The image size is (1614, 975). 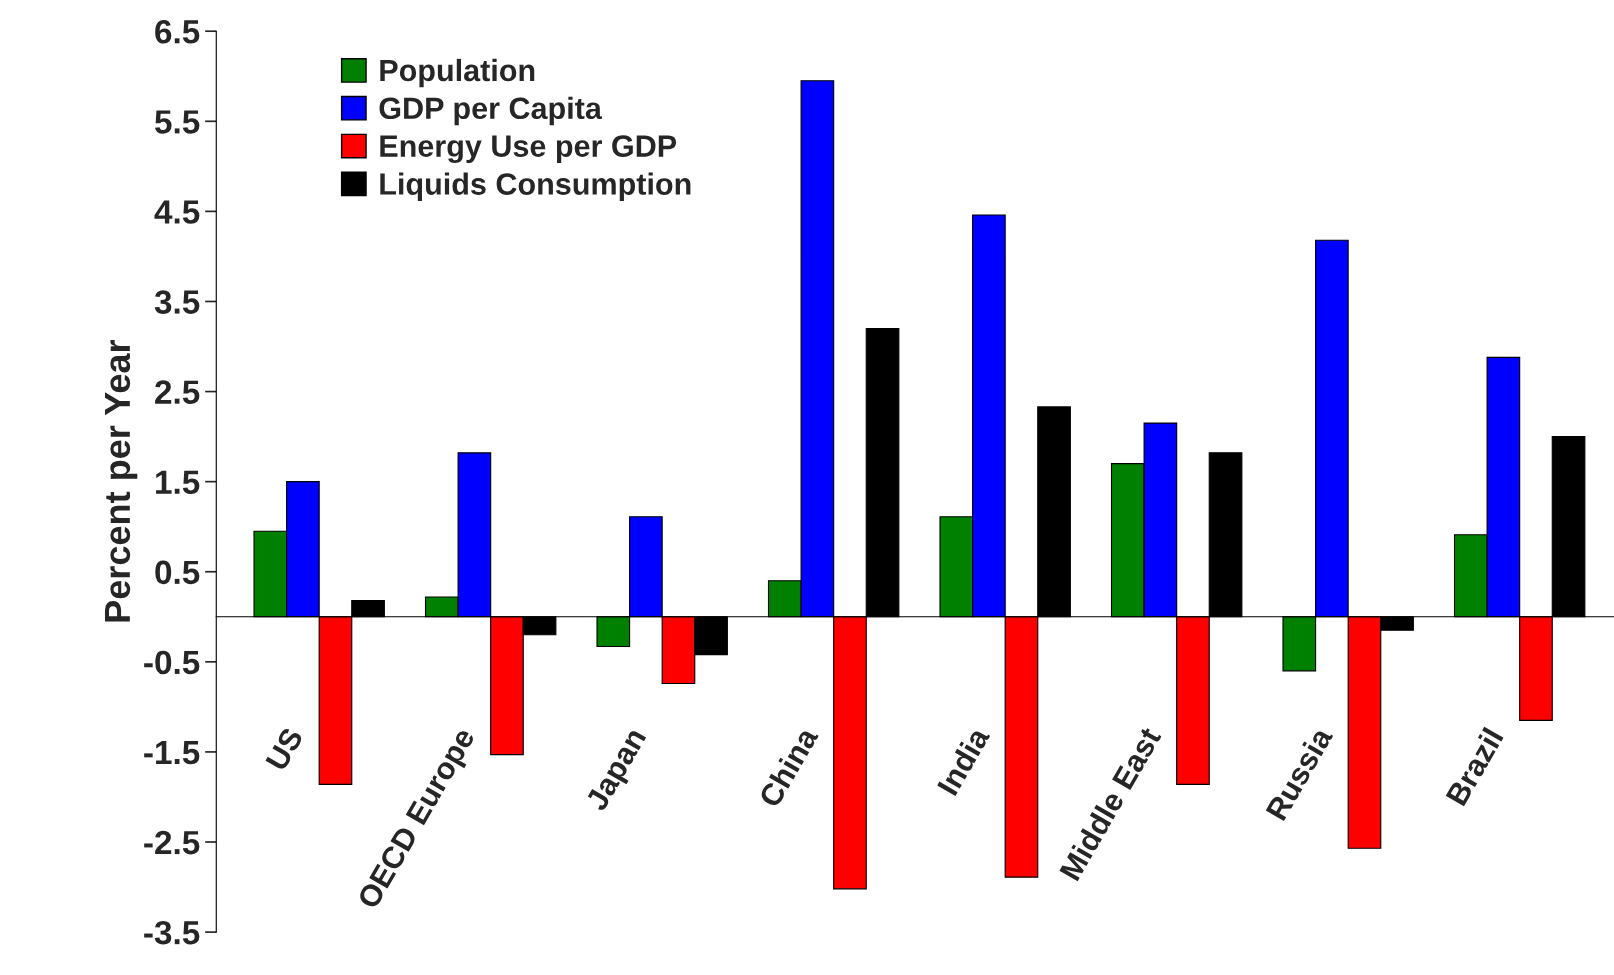 What do you see at coordinates (528, 149) in the screenshot?
I see `legend-label: Energy Use per GDP` at bounding box center [528, 149].